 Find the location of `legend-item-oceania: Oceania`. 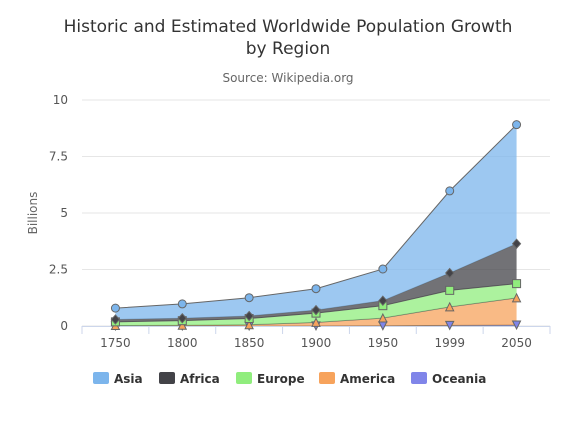

legend-item-oceania: Oceania is located at coordinates (448, 379).